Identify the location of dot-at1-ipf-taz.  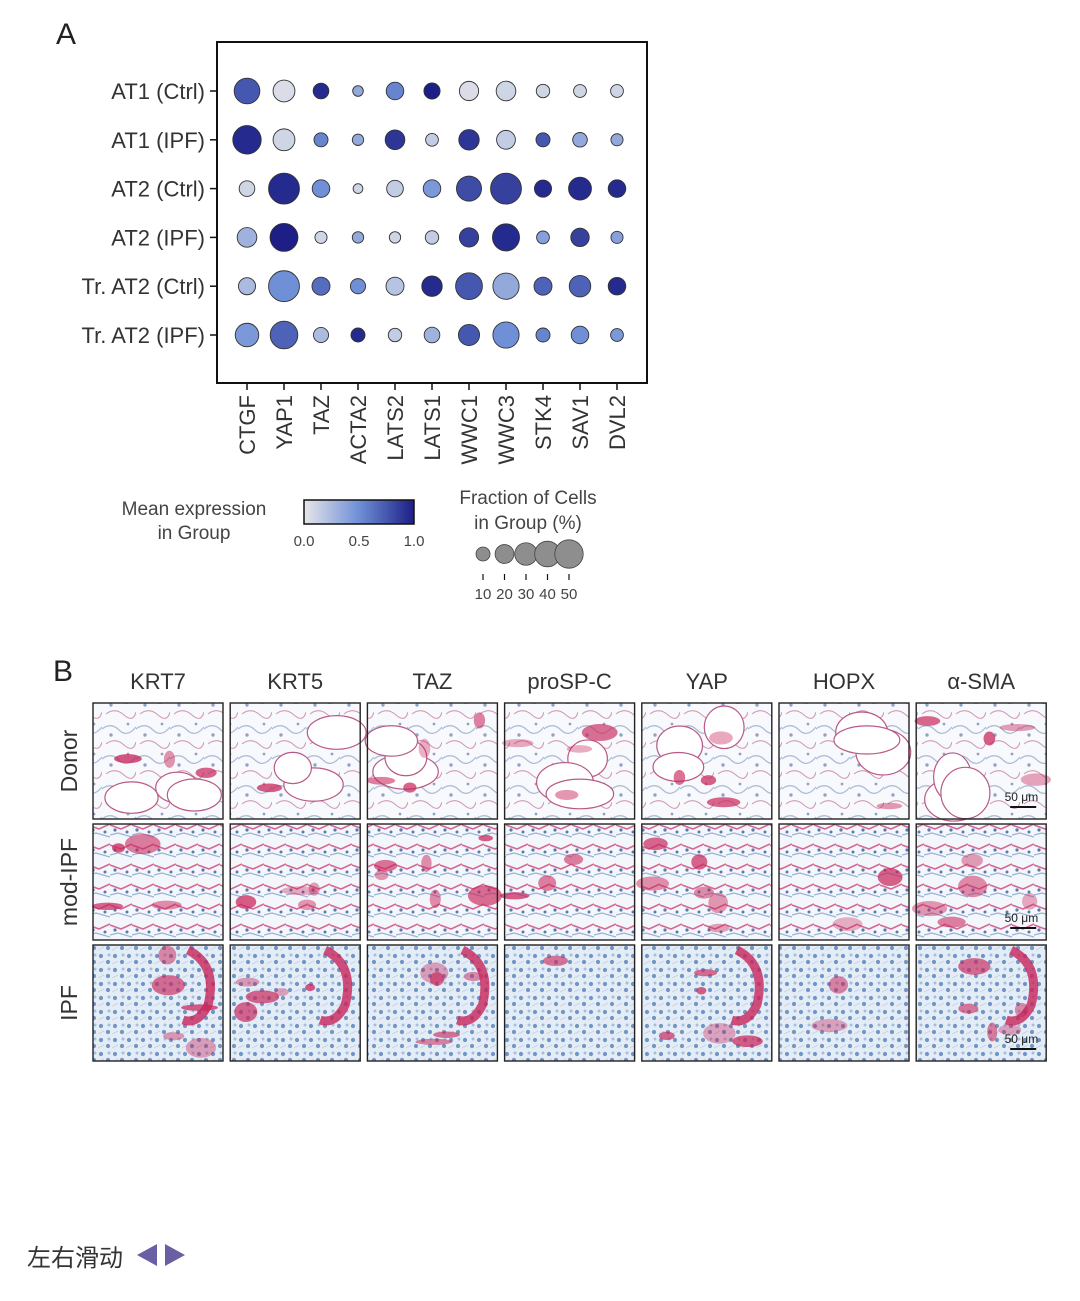
(321, 140).